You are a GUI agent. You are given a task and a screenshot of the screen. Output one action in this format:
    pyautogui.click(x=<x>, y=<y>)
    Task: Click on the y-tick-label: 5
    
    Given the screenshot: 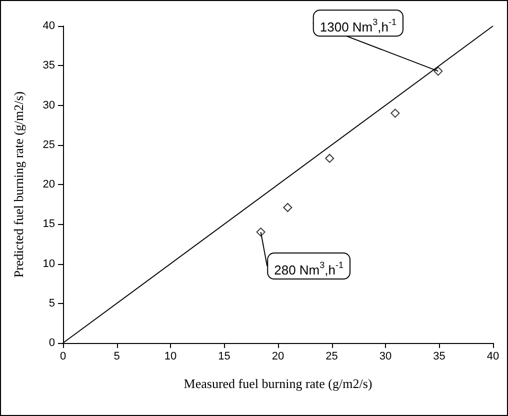 What is the action you would take?
    pyautogui.click(x=51, y=303)
    